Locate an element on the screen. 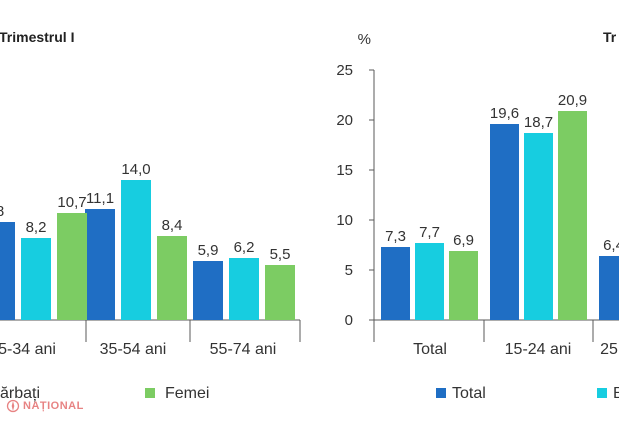  compass-icon is located at coordinates (13, 406).